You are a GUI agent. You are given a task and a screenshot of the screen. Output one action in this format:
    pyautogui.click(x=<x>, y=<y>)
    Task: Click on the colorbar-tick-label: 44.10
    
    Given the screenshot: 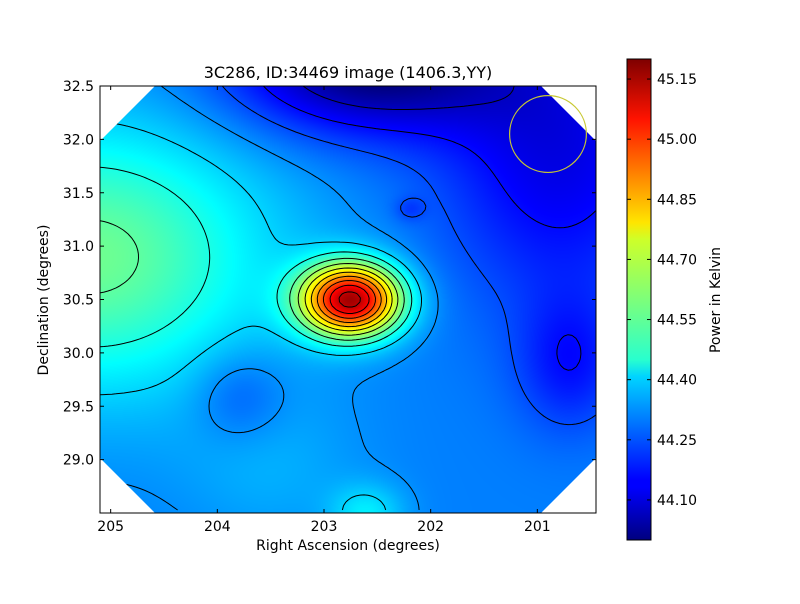 What is the action you would take?
    pyautogui.click(x=677, y=501)
    